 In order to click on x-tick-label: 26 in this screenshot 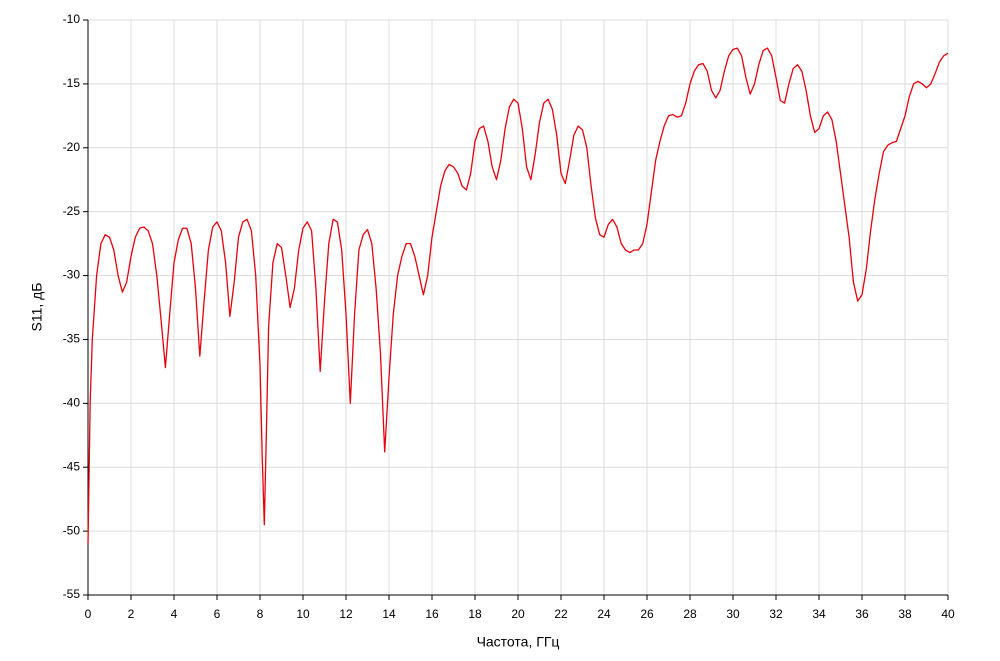, I will do `click(647, 614)`.